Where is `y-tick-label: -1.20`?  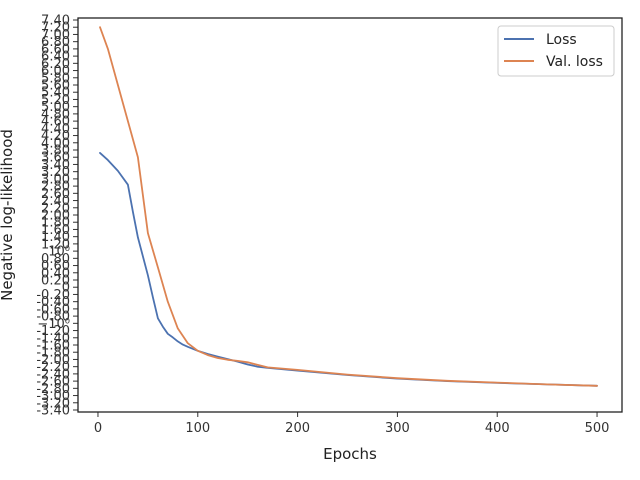 y-tick-label: -1.20 is located at coordinates (53, 331).